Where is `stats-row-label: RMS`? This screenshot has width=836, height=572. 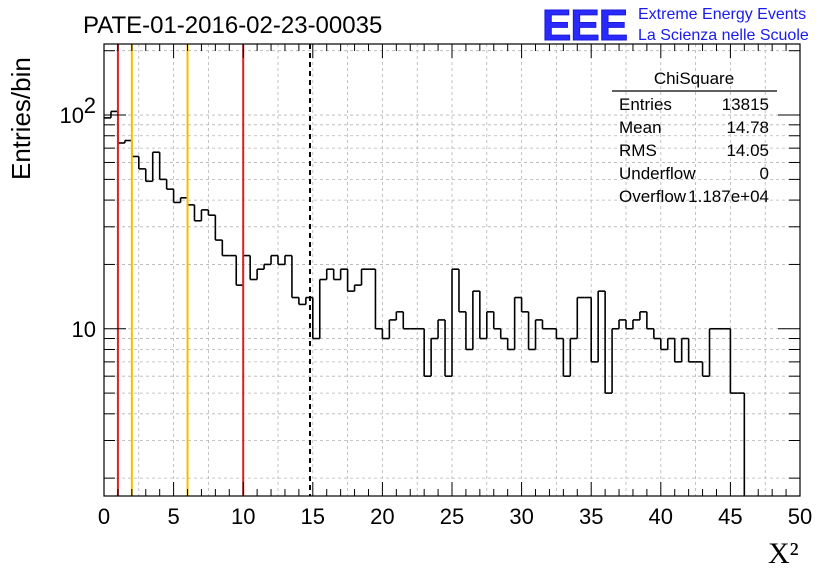 stats-row-label: RMS is located at coordinates (638, 150).